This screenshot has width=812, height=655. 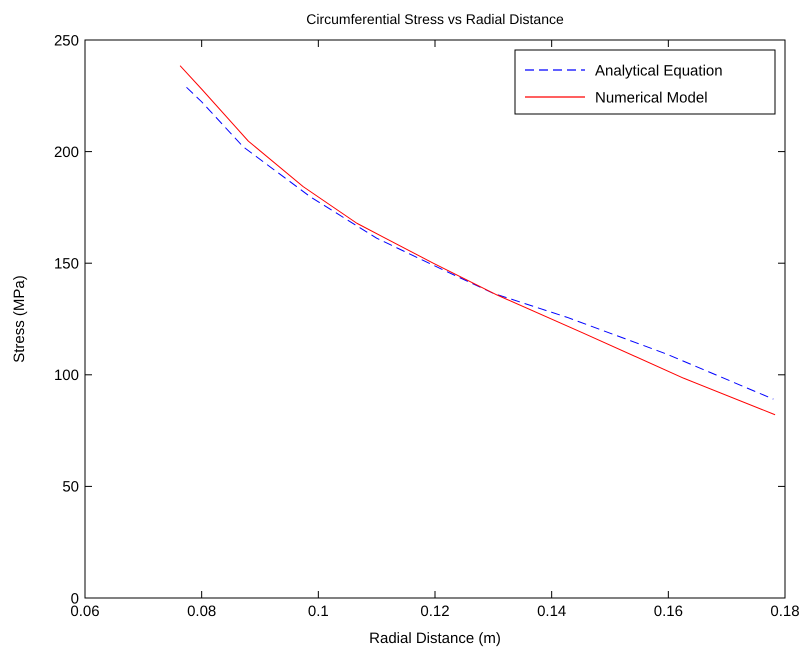 What do you see at coordinates (85, 611) in the screenshot?
I see `x-tick-label: 0.06` at bounding box center [85, 611].